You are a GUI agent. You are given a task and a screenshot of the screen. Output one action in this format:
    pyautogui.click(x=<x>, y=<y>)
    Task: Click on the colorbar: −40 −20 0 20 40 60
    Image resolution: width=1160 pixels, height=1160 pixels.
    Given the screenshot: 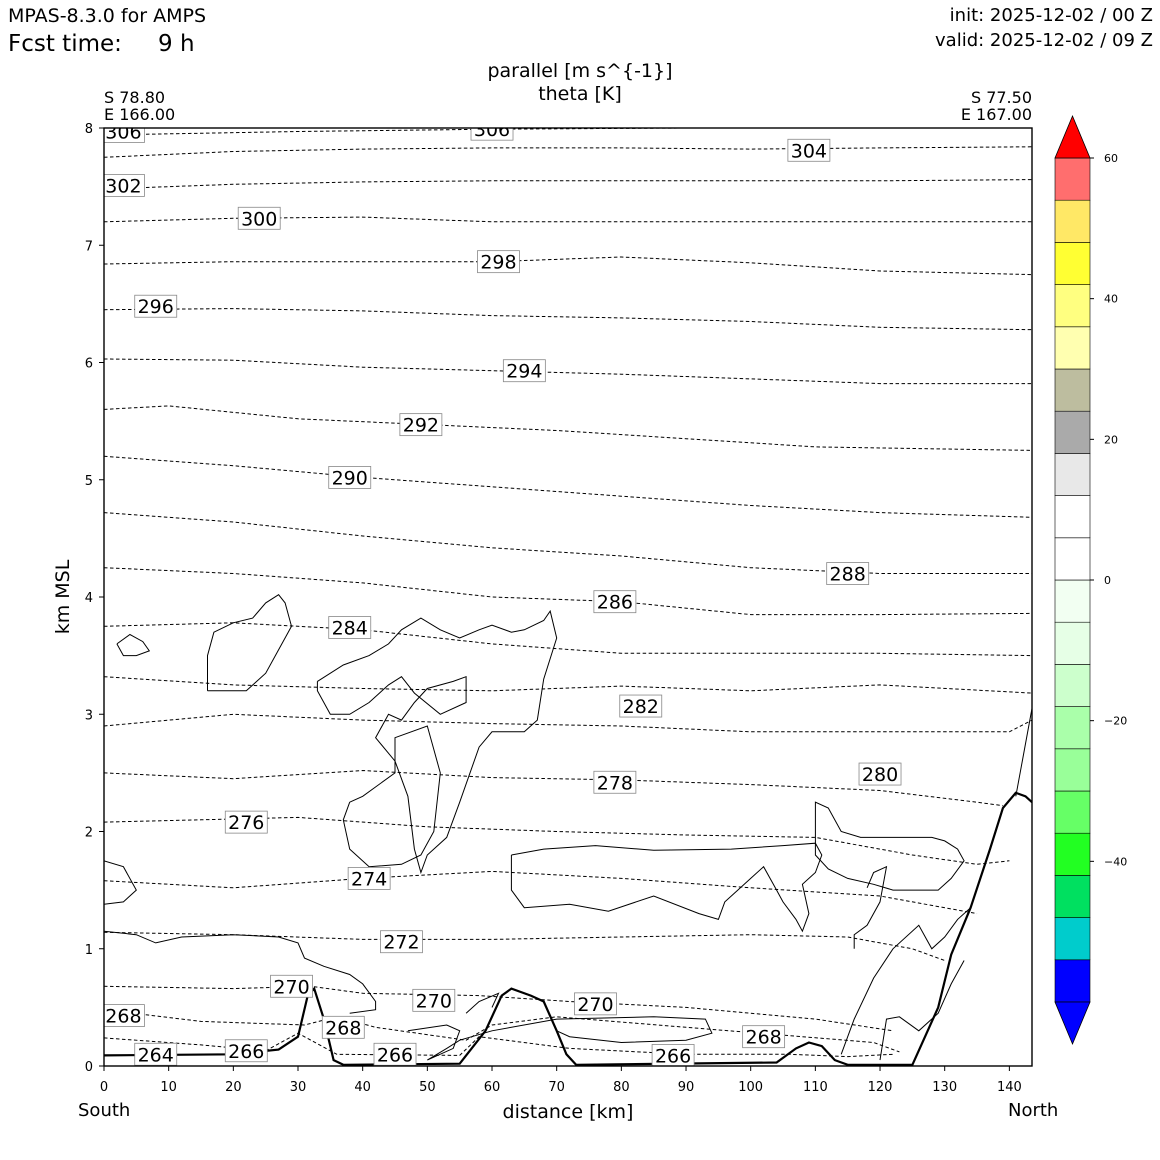 What is the action you would take?
    pyautogui.click(x=1090, y=580)
    